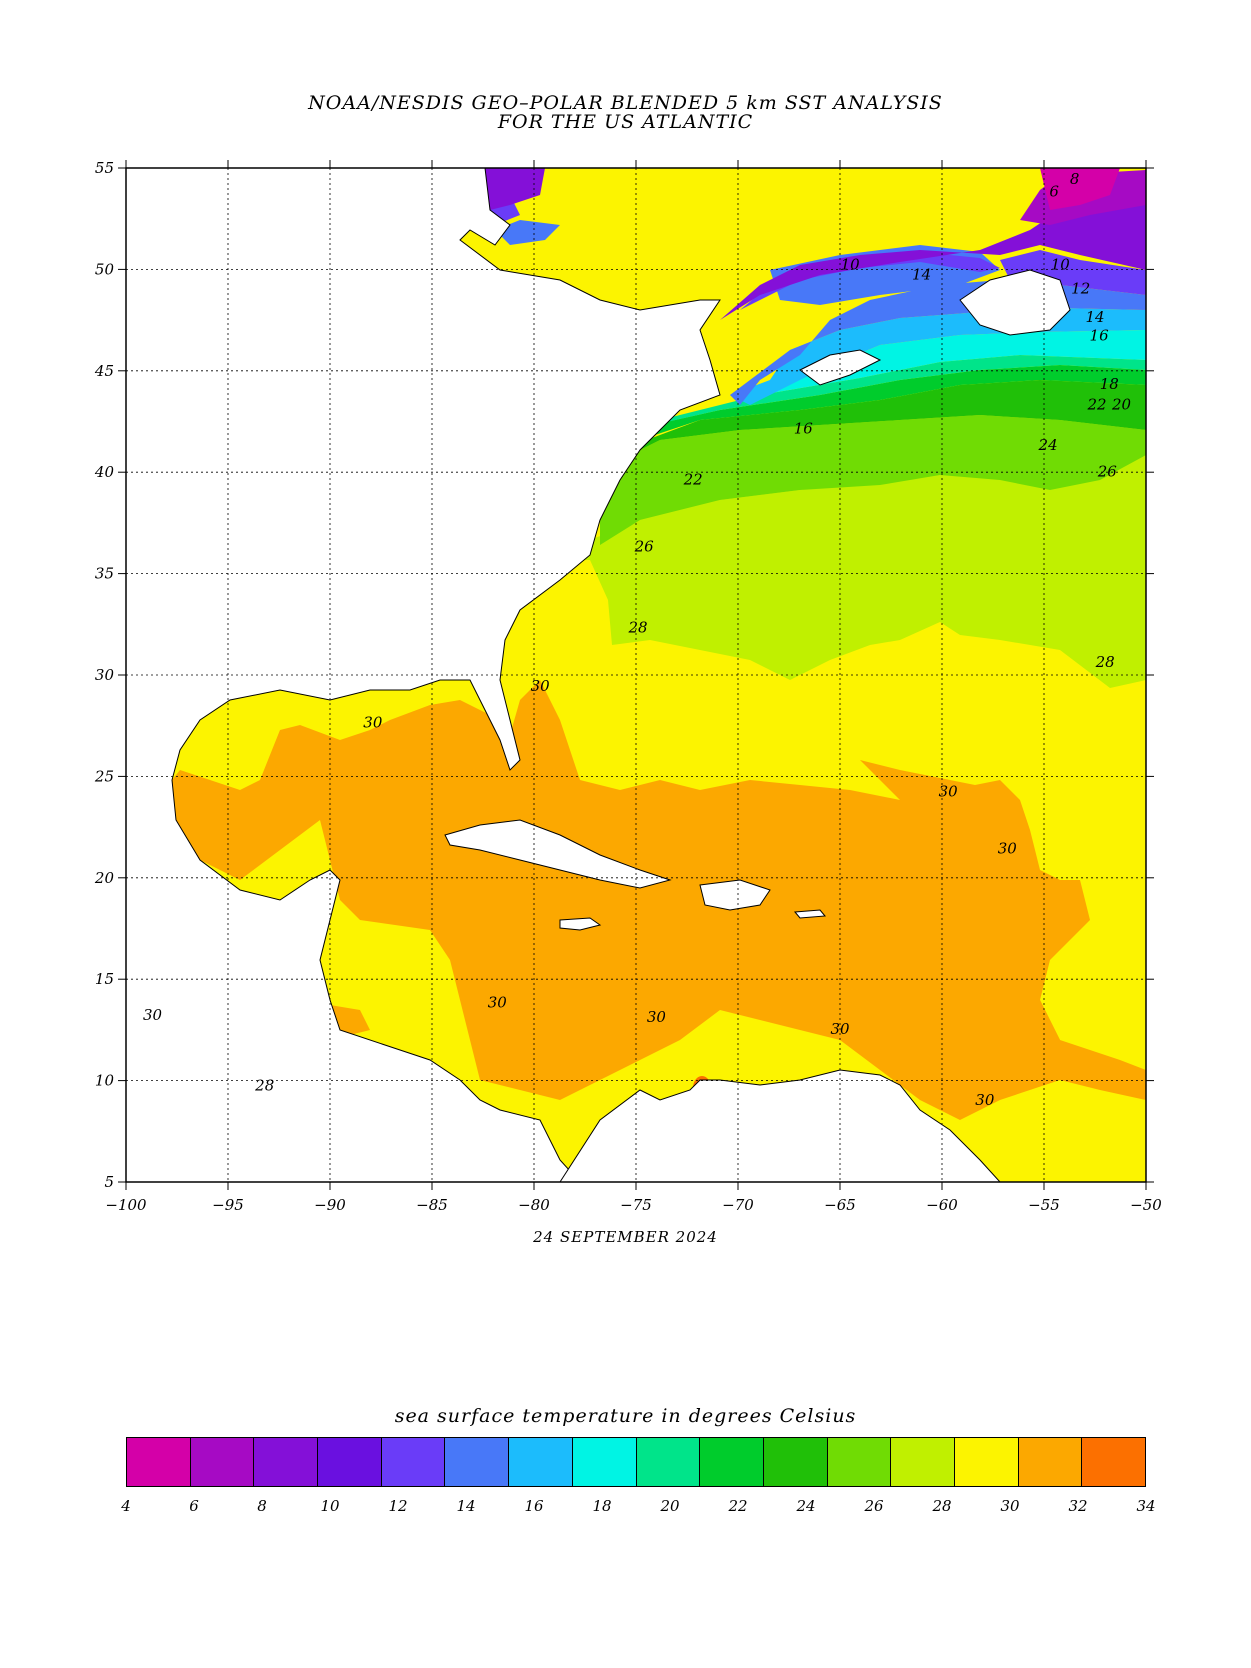 The image size is (1251, 1668). I want to click on lat-tick-label: 25, so click(104, 776).